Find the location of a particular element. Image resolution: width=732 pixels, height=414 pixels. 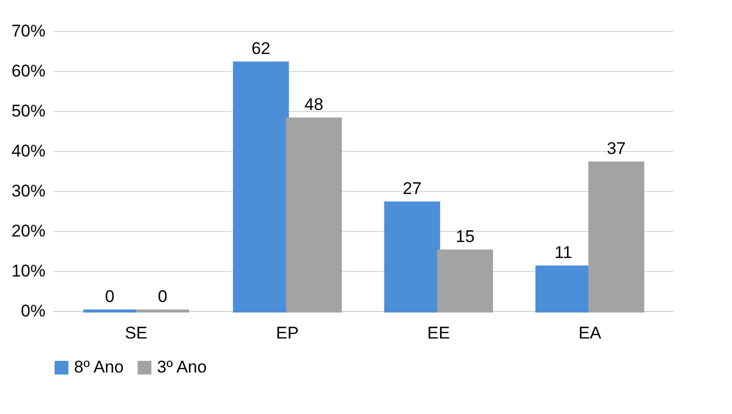

x-tick-label: EE is located at coordinates (438, 333).